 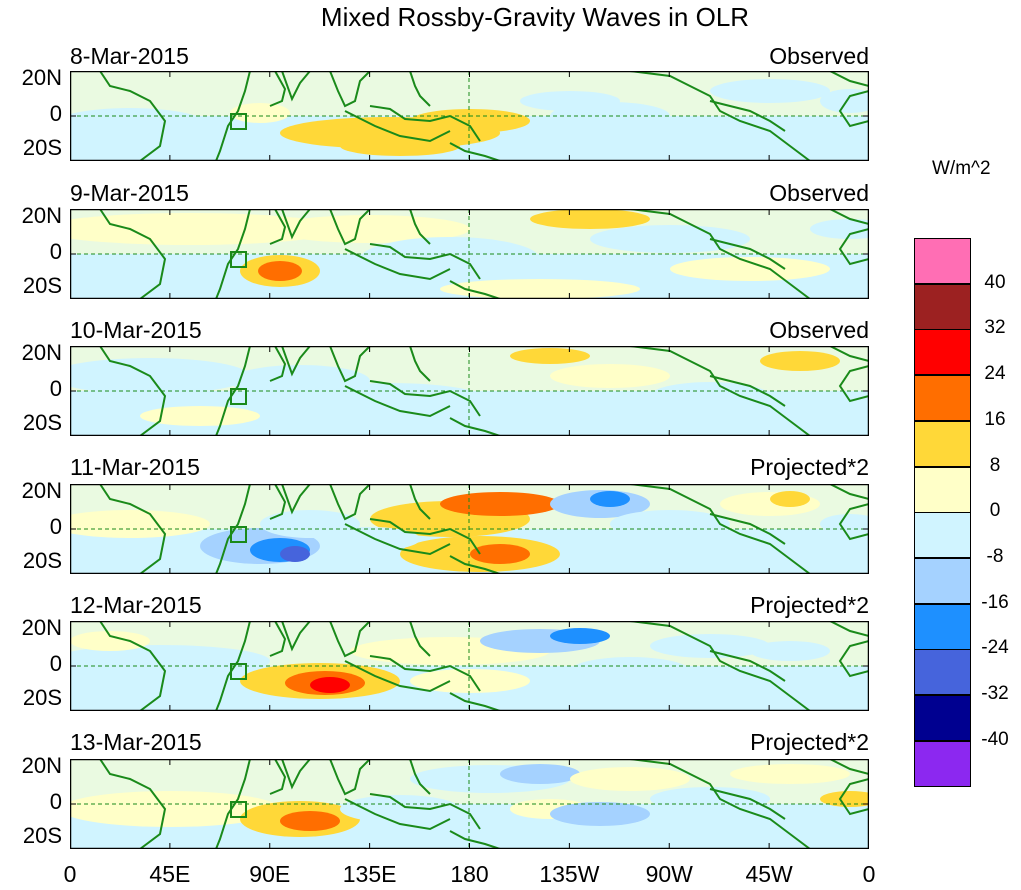 I want to click on colorbar-label: 8, so click(x=995, y=465).